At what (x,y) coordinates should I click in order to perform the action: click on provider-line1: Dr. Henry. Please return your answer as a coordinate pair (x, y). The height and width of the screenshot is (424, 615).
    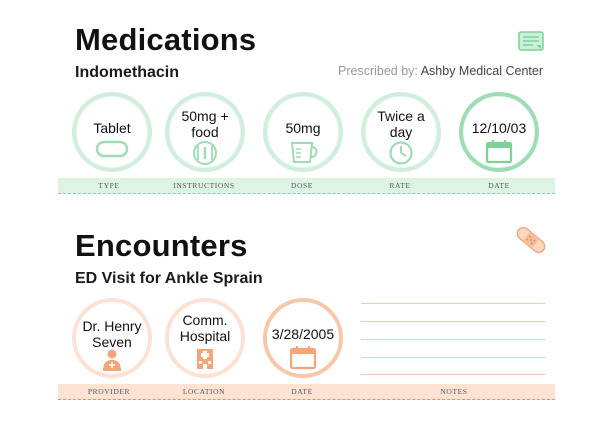
    Looking at the image, I should click on (112, 326).